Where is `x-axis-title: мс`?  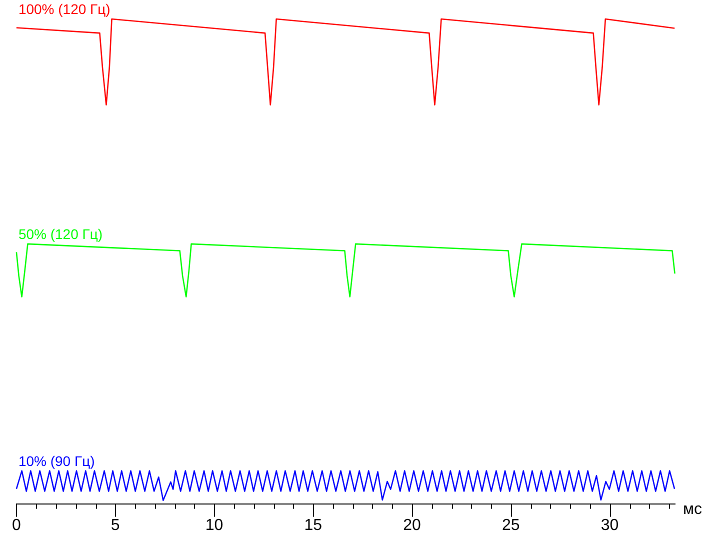
x-axis-title: мс is located at coordinates (692, 509).